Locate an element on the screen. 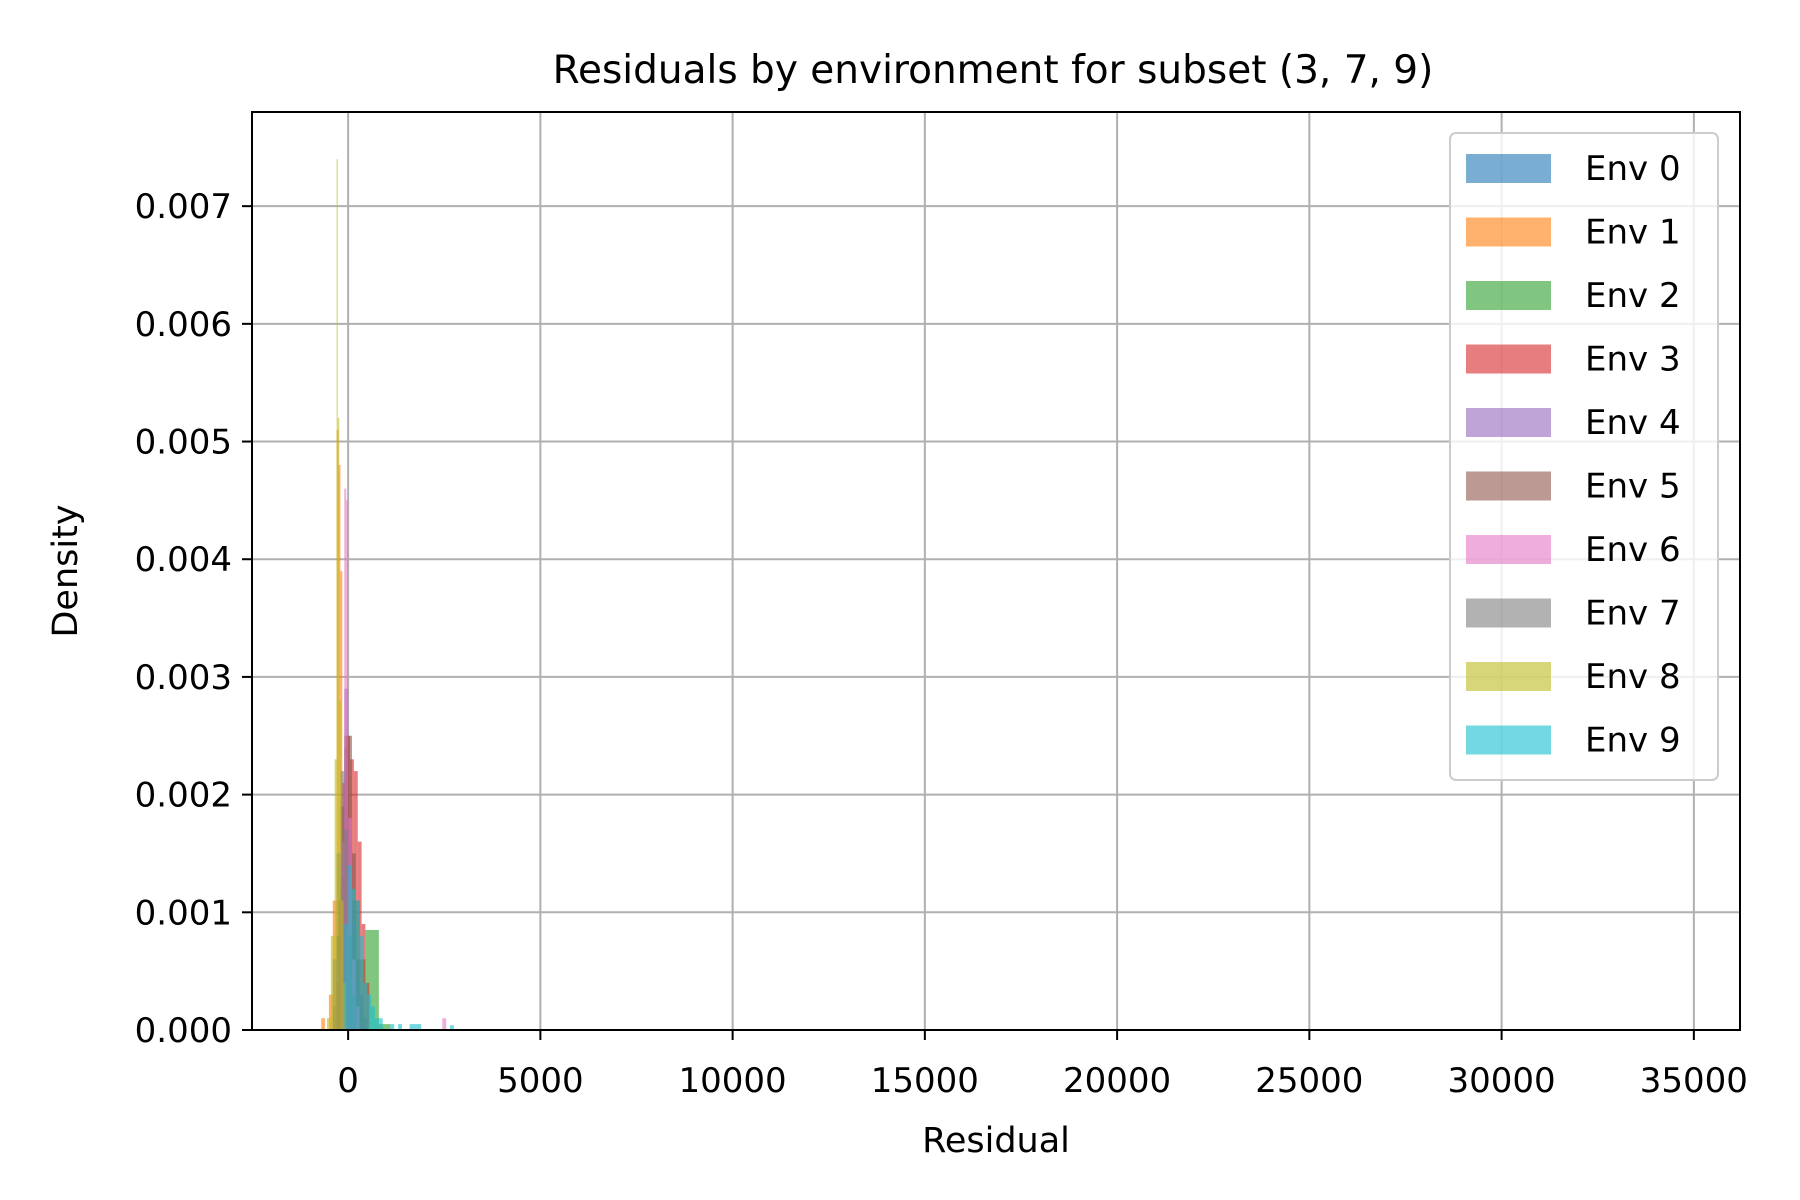  series-9-bars is located at coordinates (399, 947).